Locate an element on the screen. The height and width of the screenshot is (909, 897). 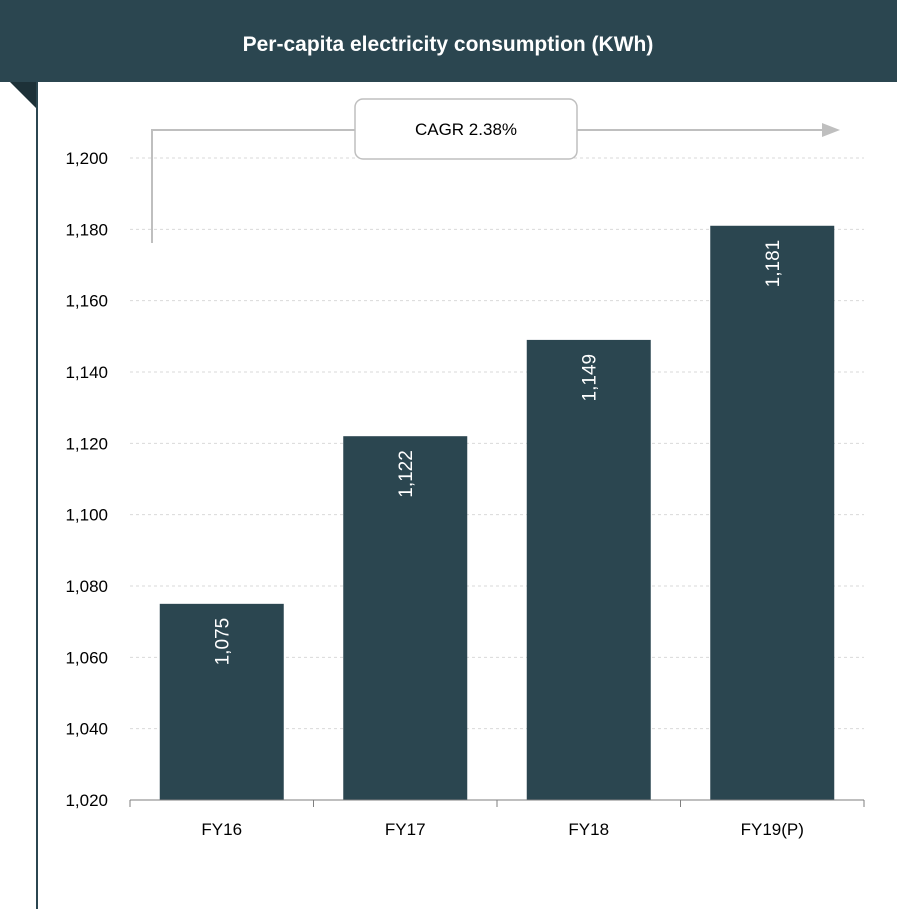
chart-title: Per-capita electricity consumption (KWh) is located at coordinates (448, 44).